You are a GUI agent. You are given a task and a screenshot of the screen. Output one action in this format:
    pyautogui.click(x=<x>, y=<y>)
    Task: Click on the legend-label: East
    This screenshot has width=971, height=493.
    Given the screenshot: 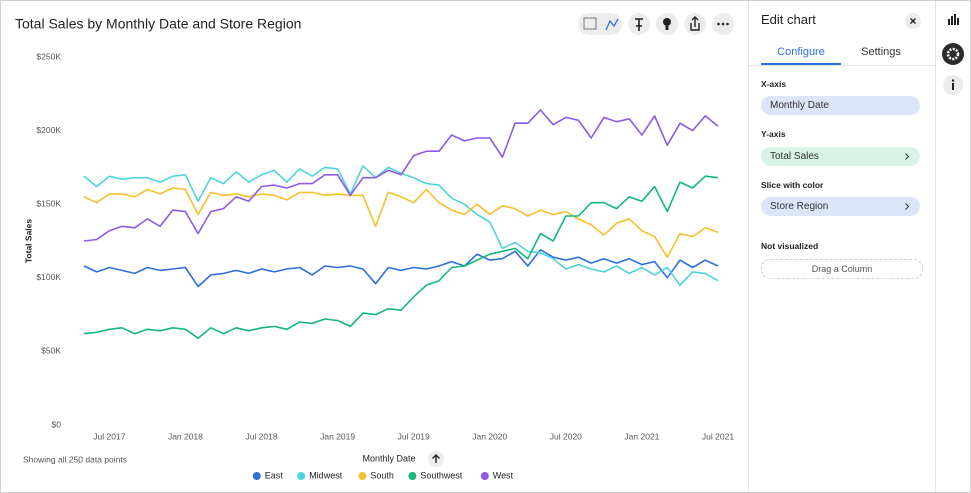 What is the action you would take?
    pyautogui.click(x=274, y=475)
    